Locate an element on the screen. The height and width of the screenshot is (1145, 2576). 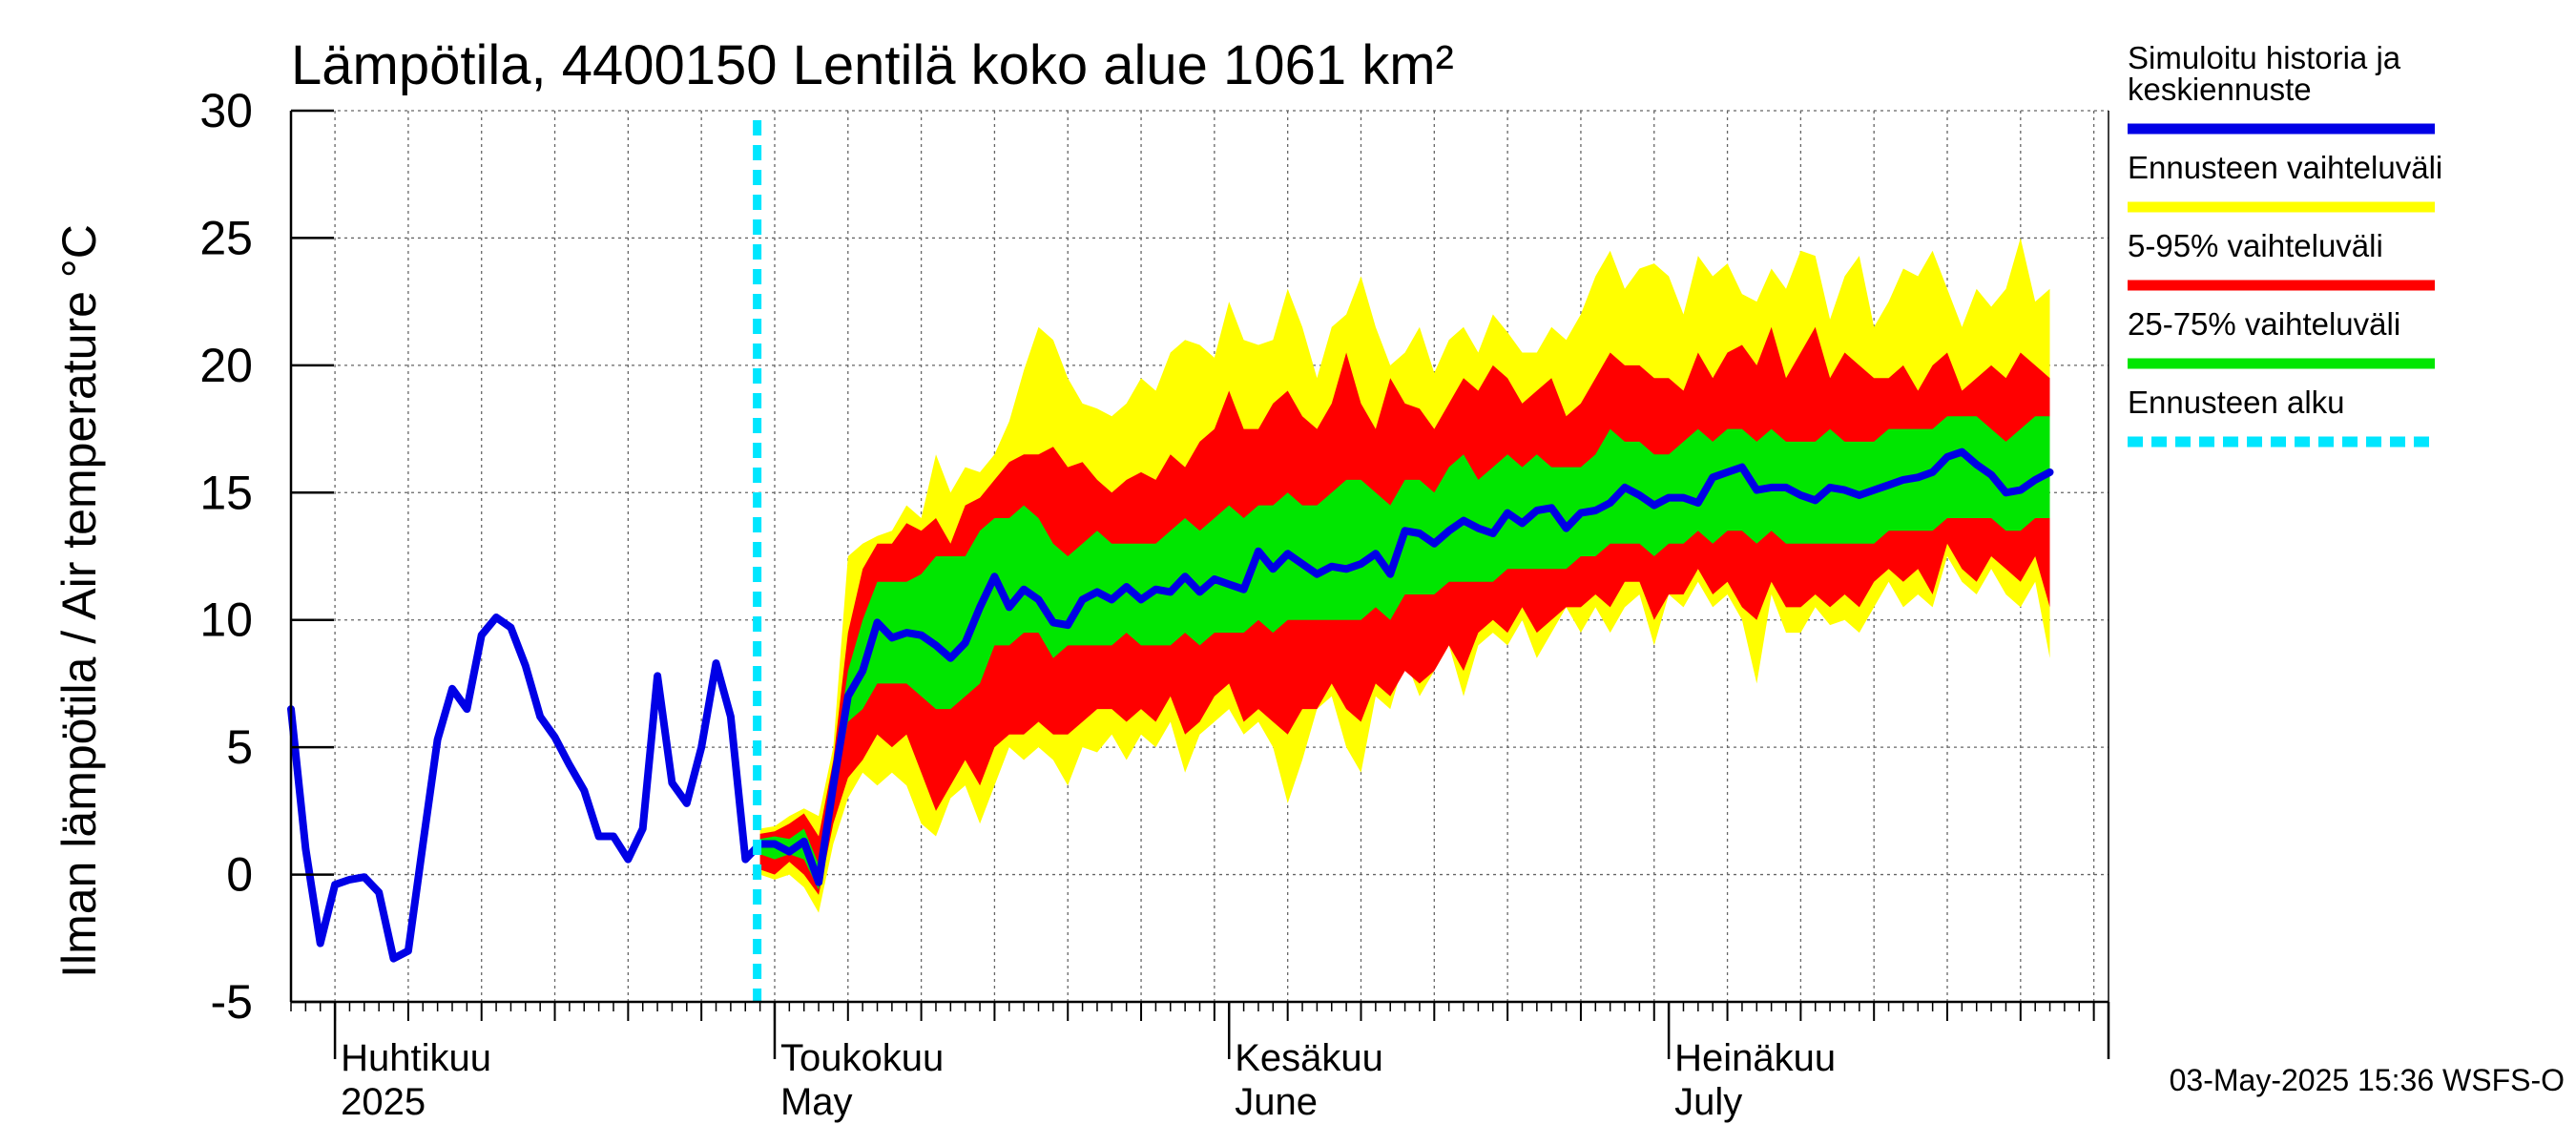
y-axis-label: Ilman lämpötila / Air temperature °C is located at coordinates (79, 601).